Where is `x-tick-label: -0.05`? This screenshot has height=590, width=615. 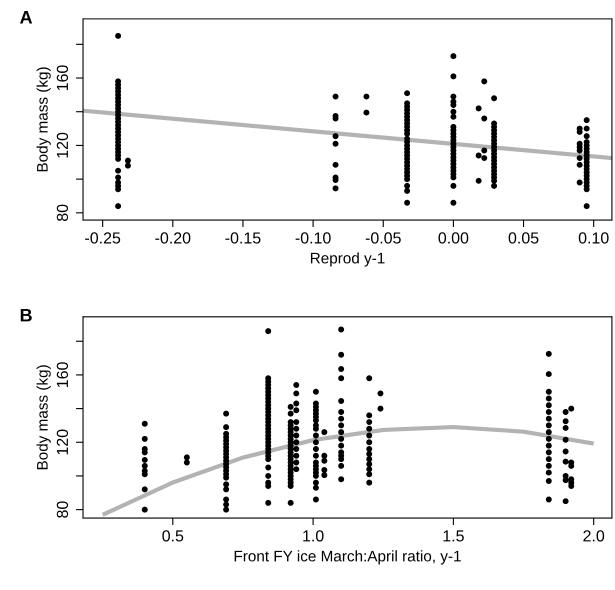 x-tick-label: -0.05 is located at coordinates (383, 238).